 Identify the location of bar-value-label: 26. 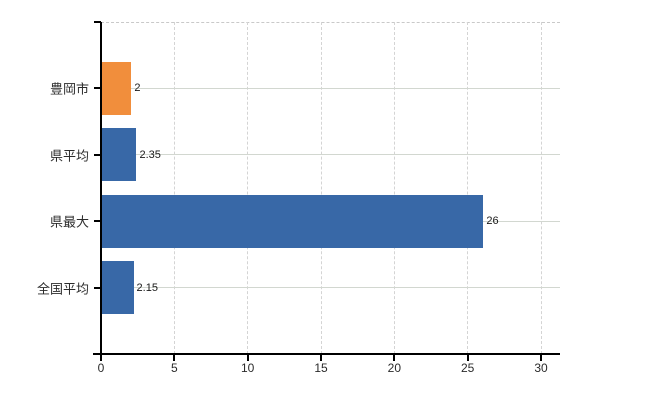
(492, 221).